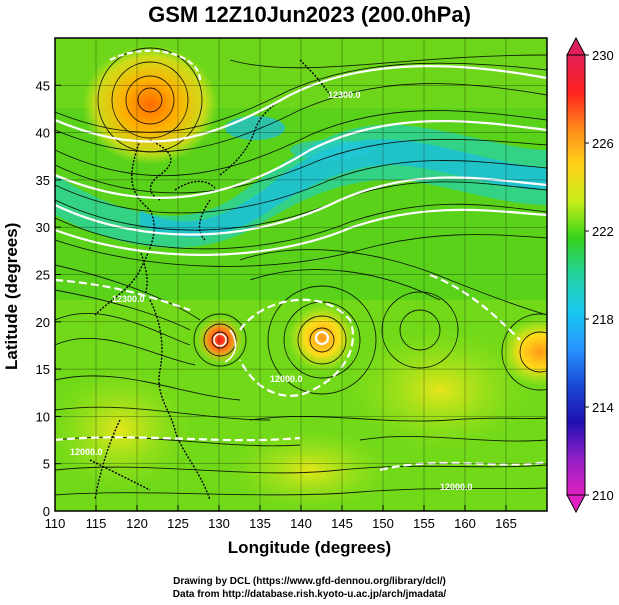 Image resolution: width=619 pixels, height=605 pixels. What do you see at coordinates (43, 85) in the screenshot?
I see `y-tick-label: 45` at bounding box center [43, 85].